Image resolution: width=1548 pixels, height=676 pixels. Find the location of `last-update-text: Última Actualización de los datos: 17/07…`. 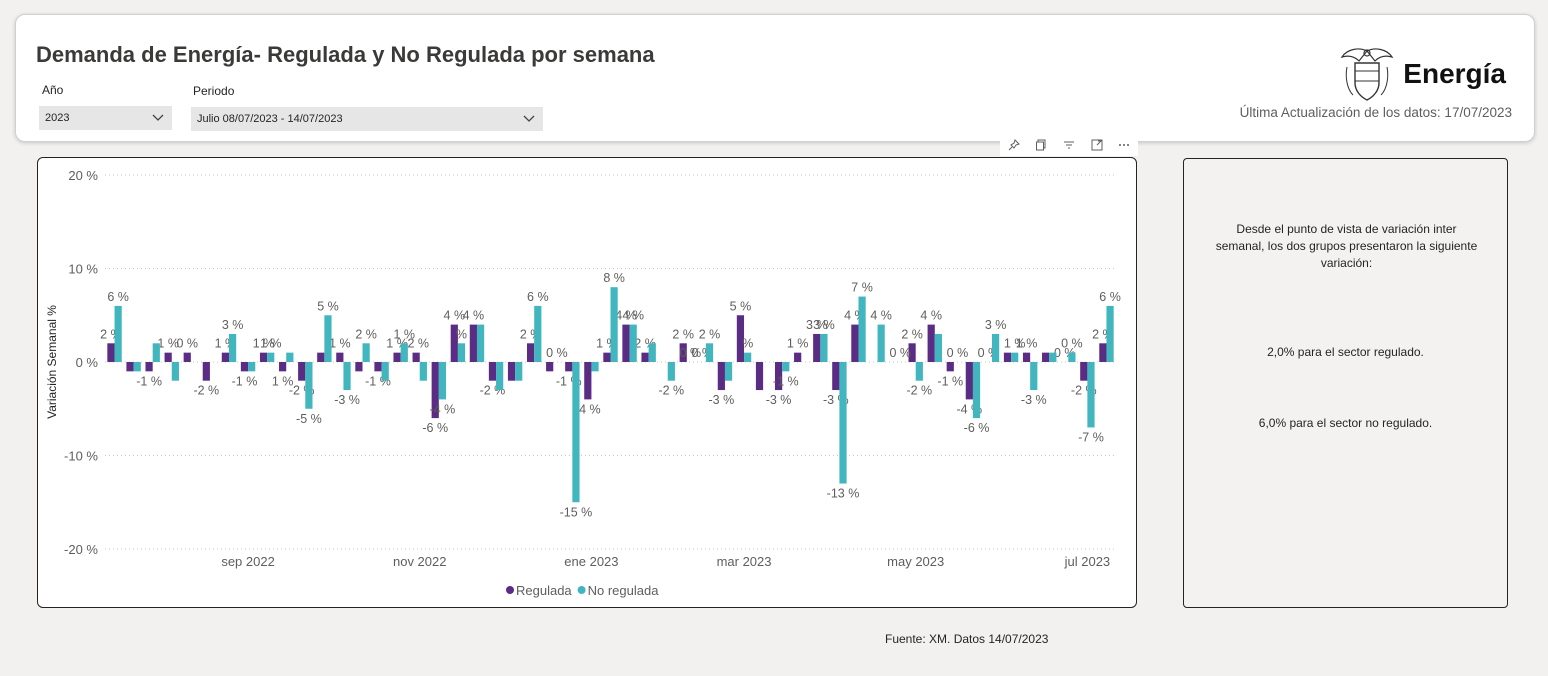

last-update-text: Última Actualización de los datos: 17/07… is located at coordinates (1375, 112).